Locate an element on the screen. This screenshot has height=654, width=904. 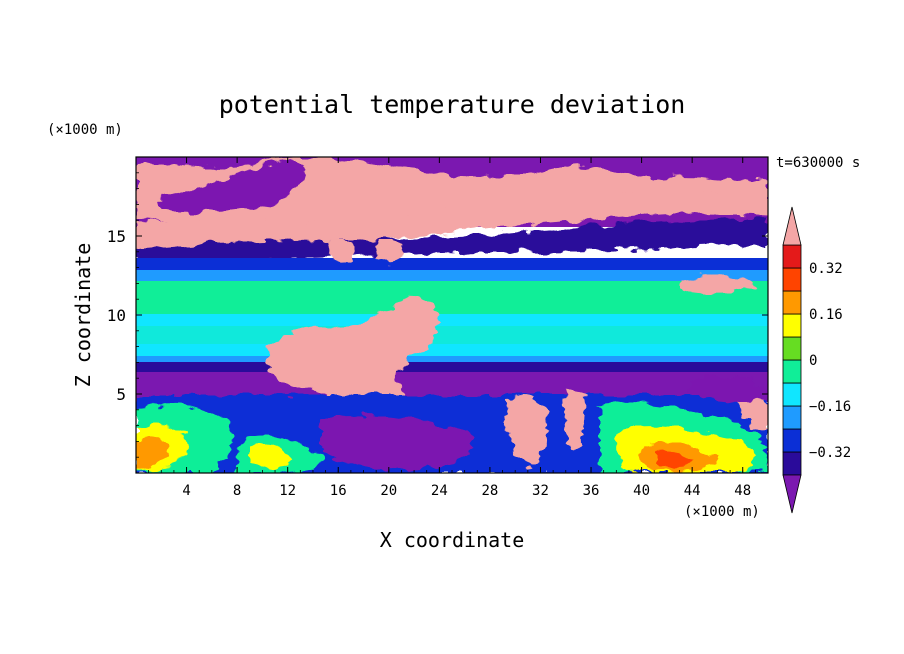
x-tick-label: 20 is located at coordinates (388, 491).